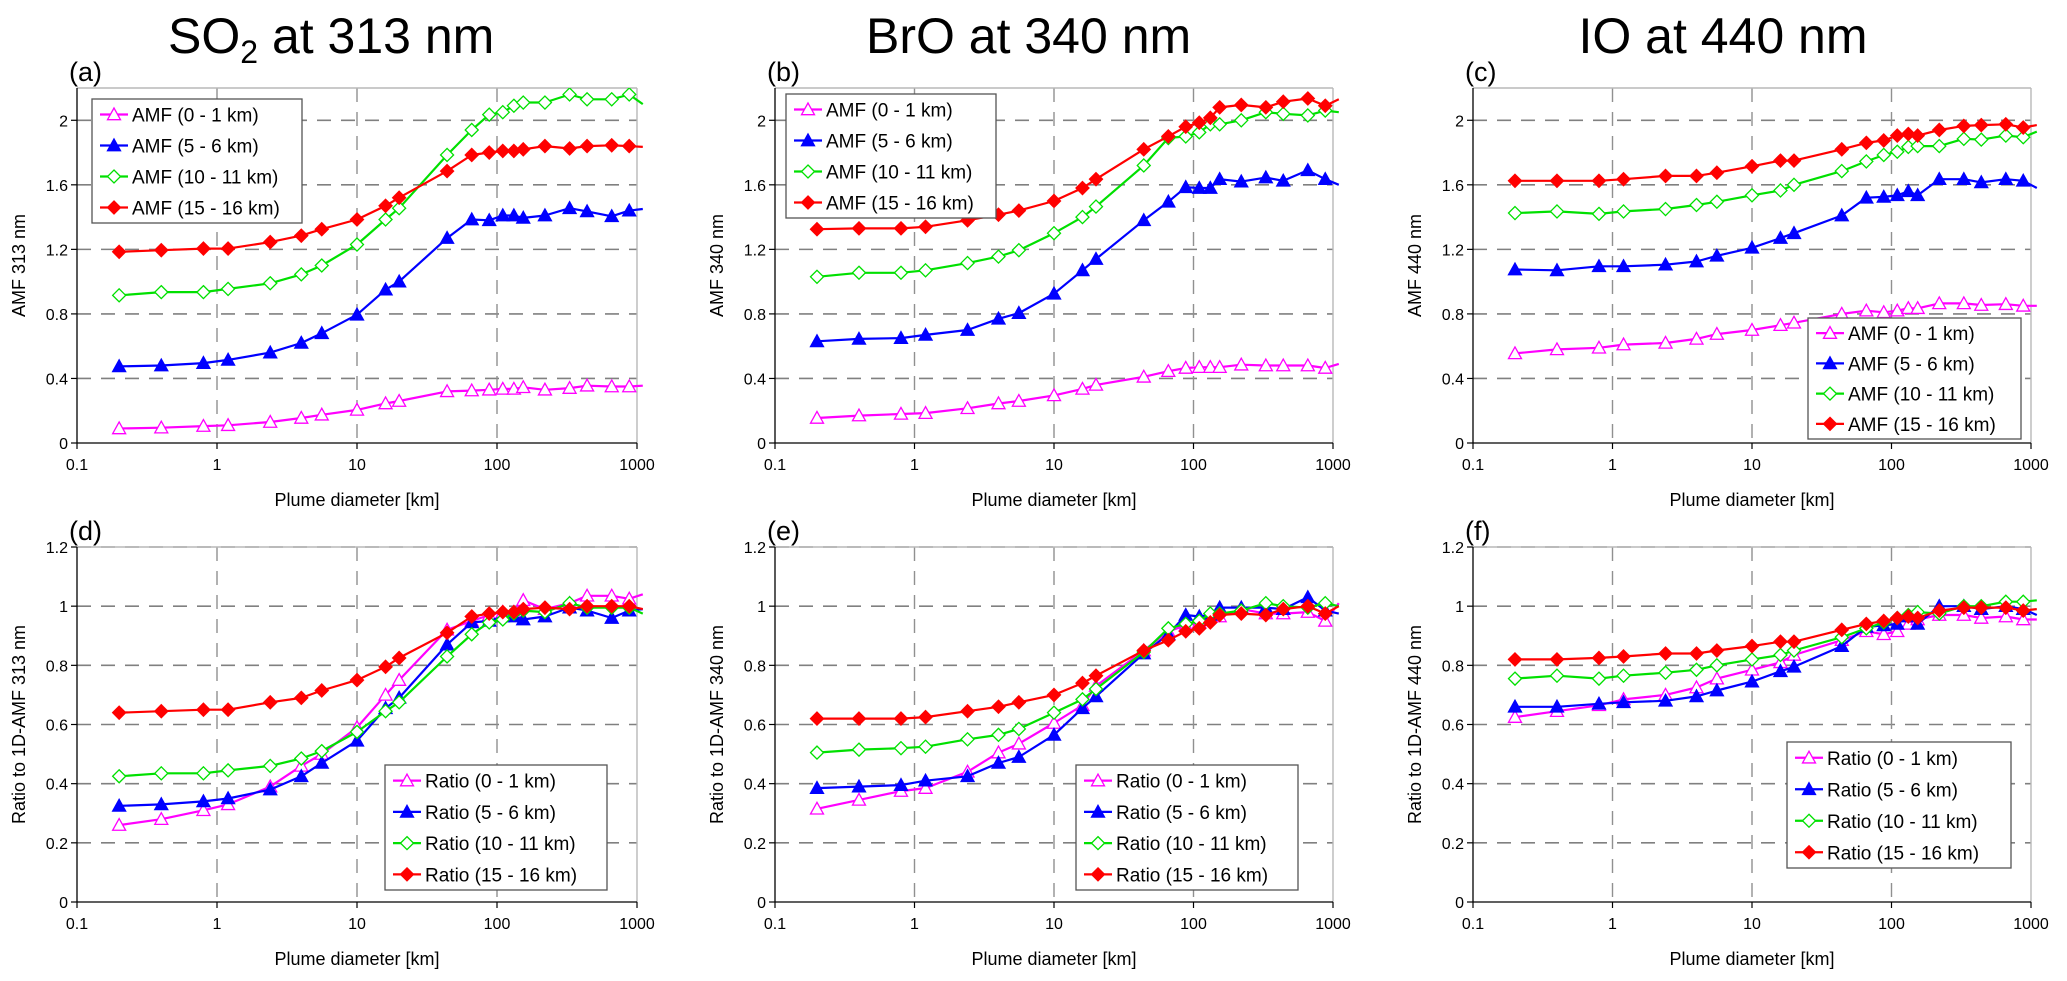 The width and height of the screenshot is (2067, 981). Describe the element at coordinates (1165, 813) in the screenshot. I see `legend-item: Ratio (5 - 6 km)` at that location.